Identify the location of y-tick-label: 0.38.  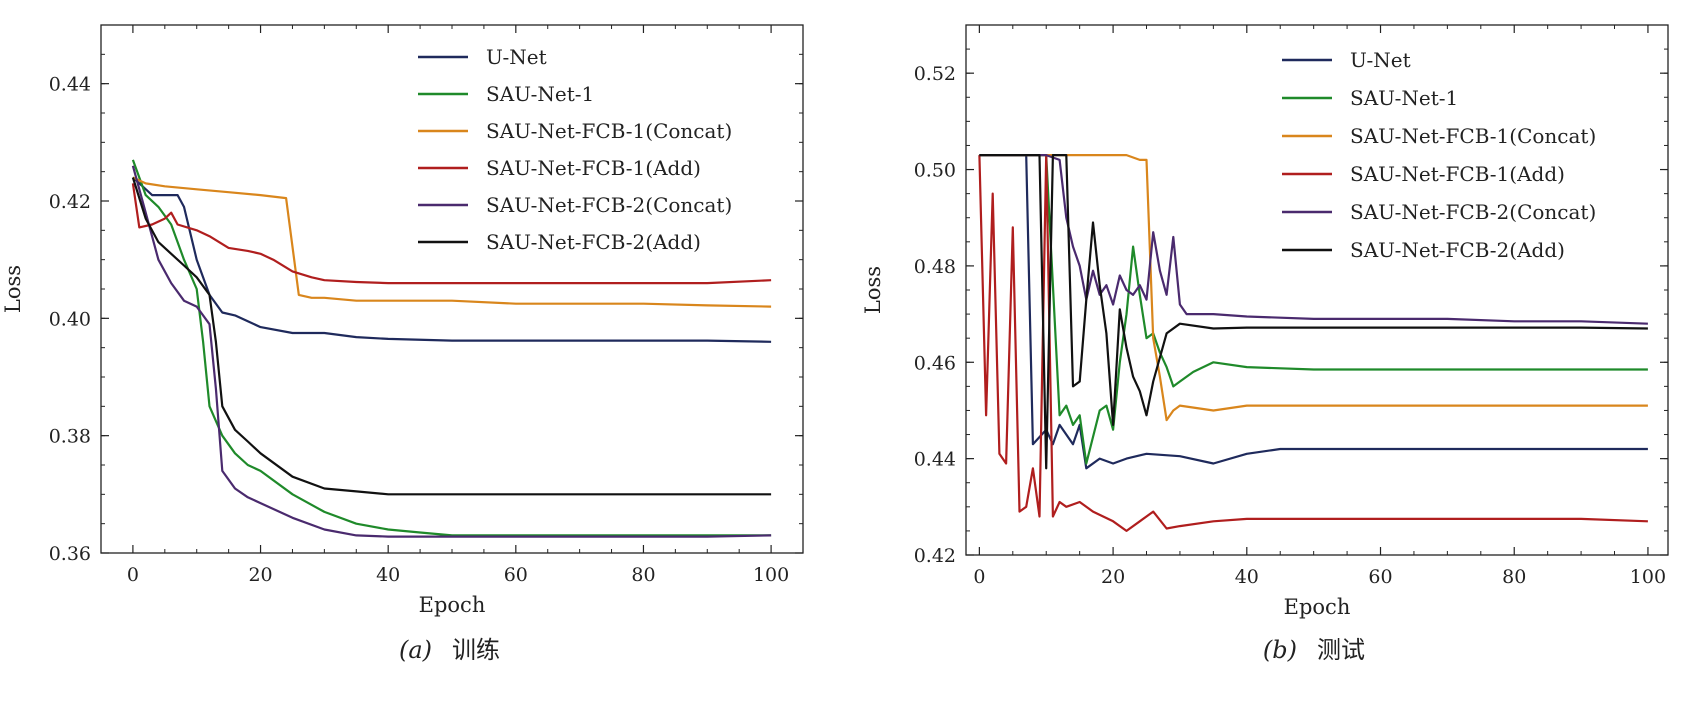
(70, 437).